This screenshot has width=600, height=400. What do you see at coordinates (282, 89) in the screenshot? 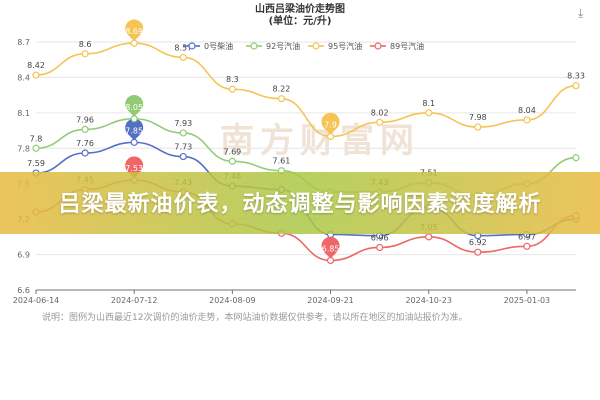
I see `data-label: 8.22` at bounding box center [282, 89].